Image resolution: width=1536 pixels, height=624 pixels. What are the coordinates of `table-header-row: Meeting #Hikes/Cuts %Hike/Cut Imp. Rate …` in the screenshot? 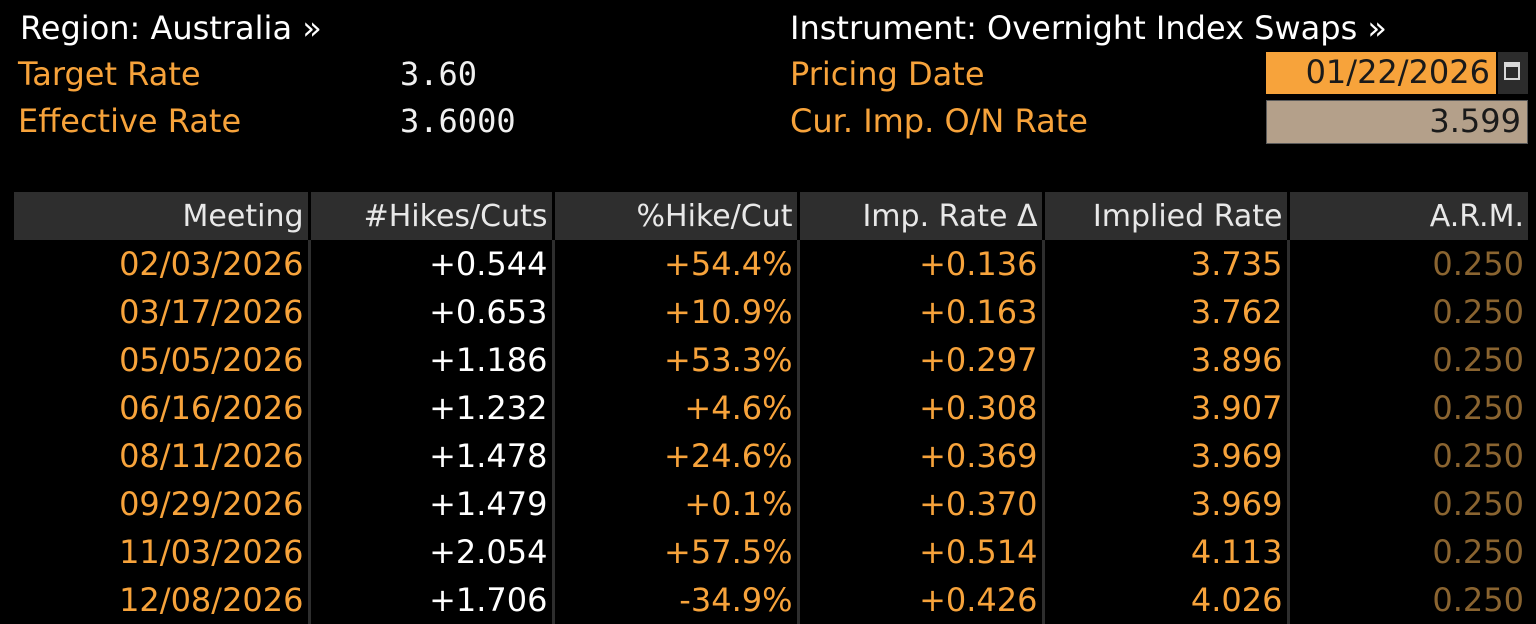 It's located at (771, 216).